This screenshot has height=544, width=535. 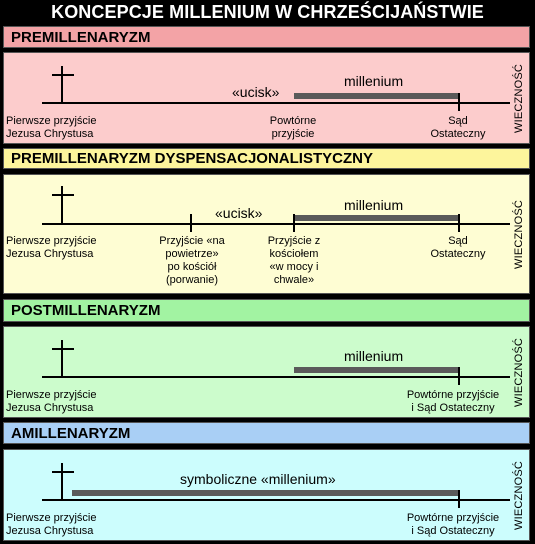 What do you see at coordinates (294, 260) in the screenshot?
I see `second-coming-label: Przyjście z kościołem «w mocy i chwale»` at bounding box center [294, 260].